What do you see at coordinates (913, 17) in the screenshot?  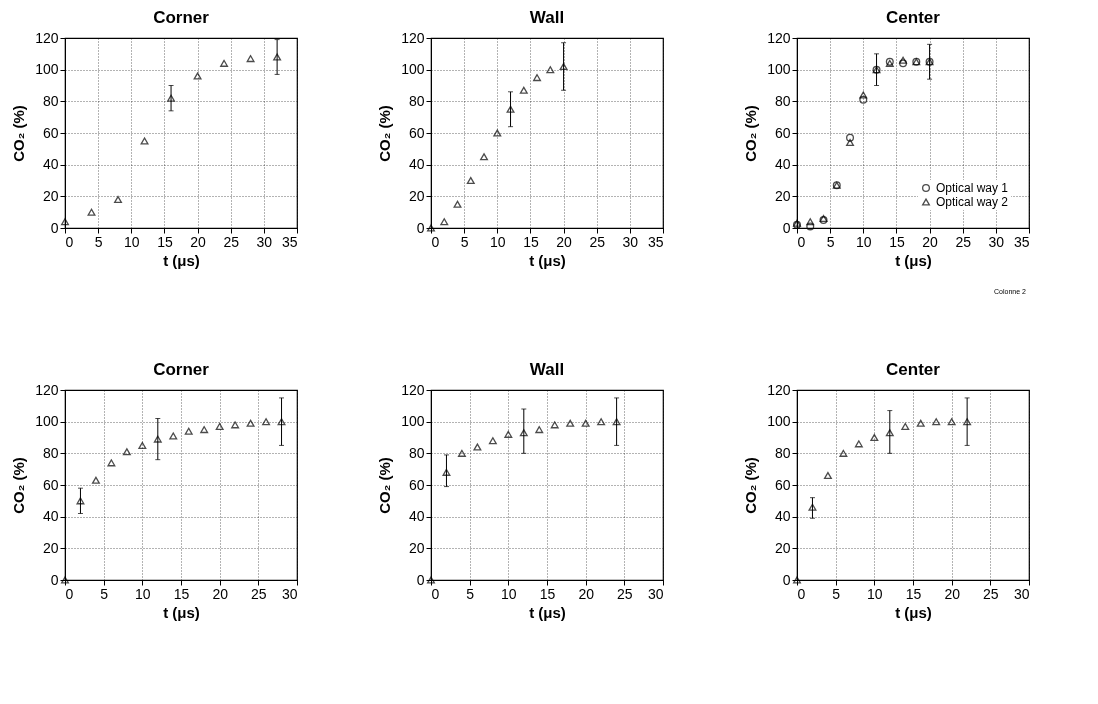 I see `chart-title: Center` at bounding box center [913, 17].